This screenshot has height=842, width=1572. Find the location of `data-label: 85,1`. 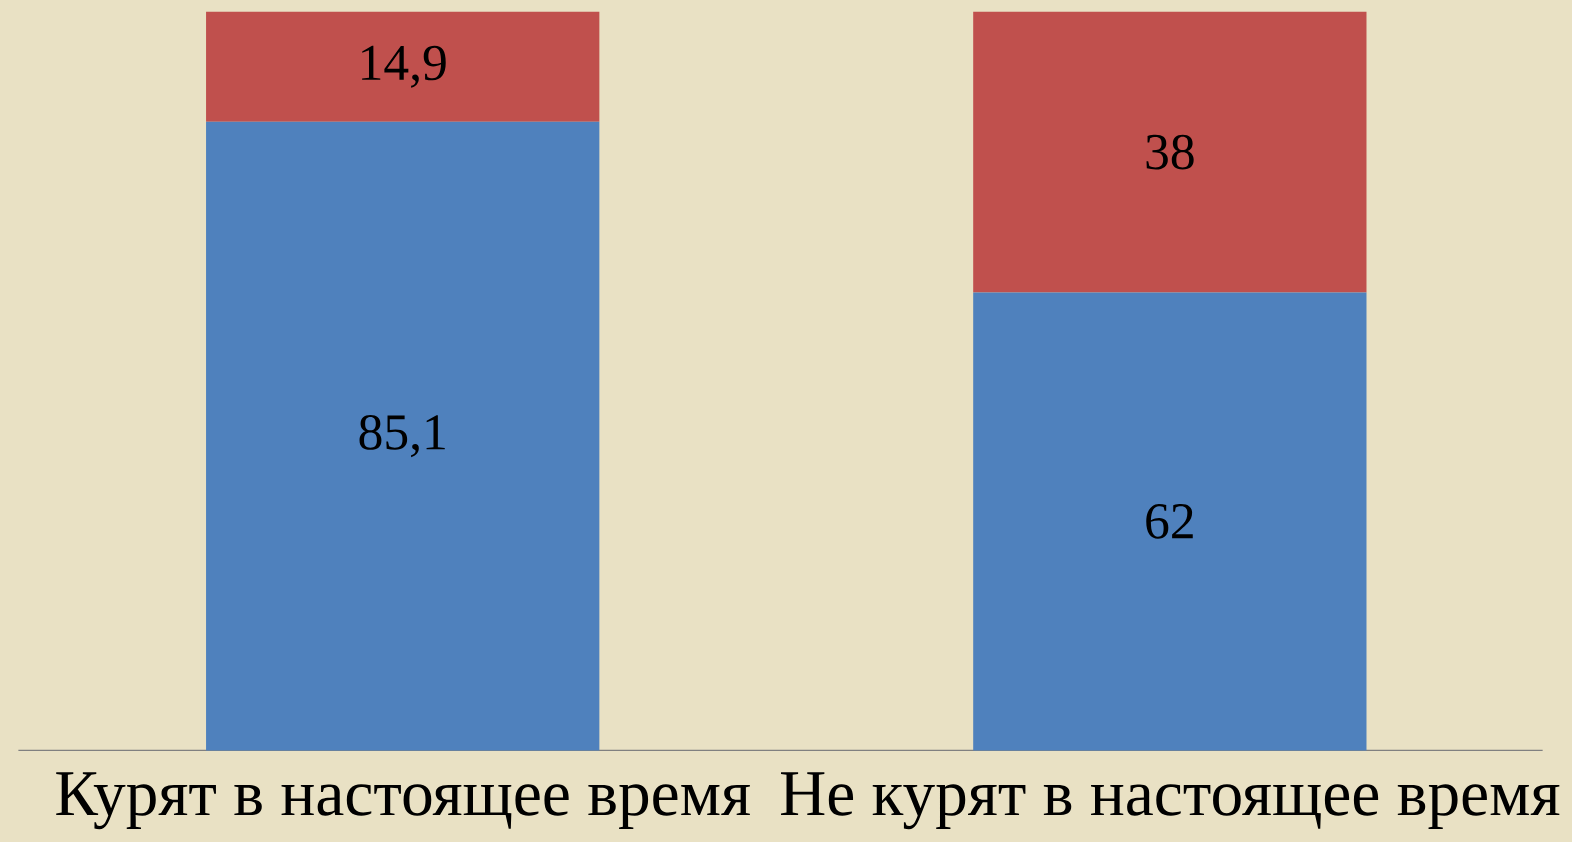

data-label: 85,1 is located at coordinates (402, 436).